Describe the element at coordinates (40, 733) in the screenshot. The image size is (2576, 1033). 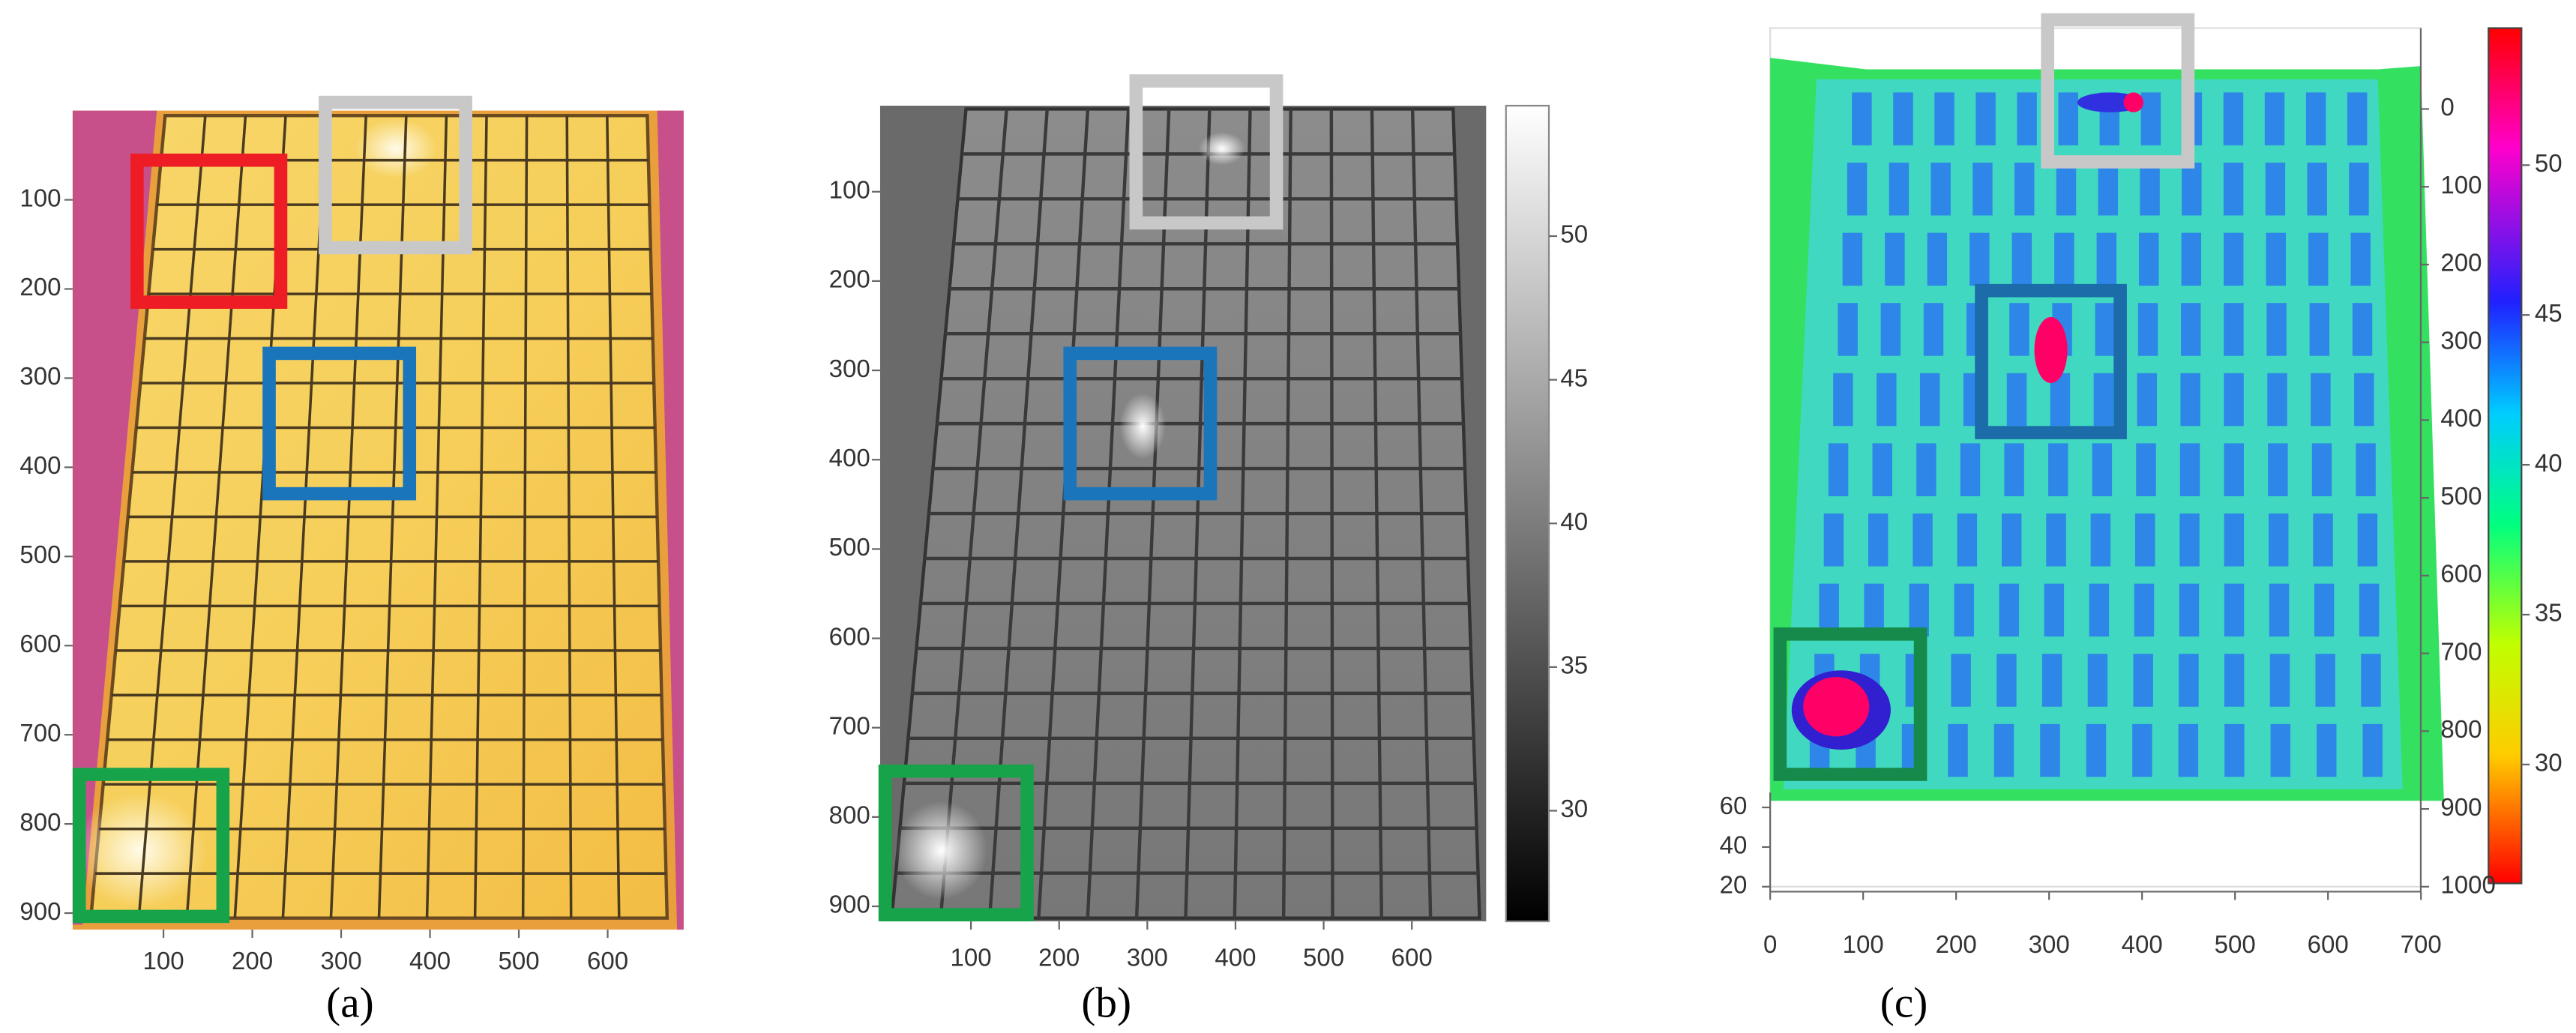
I see `y-tick-label: 700` at that location.